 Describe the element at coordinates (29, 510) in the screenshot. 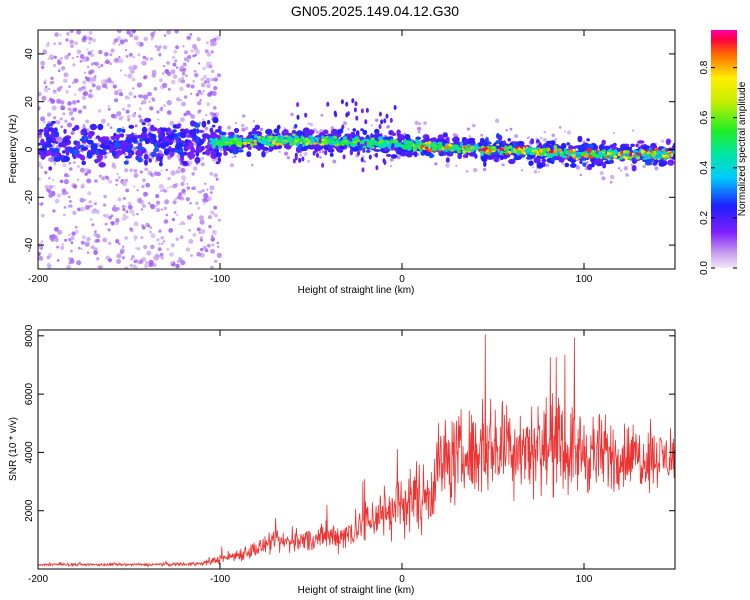

I see `snr-y-tick-label: 2000` at that location.